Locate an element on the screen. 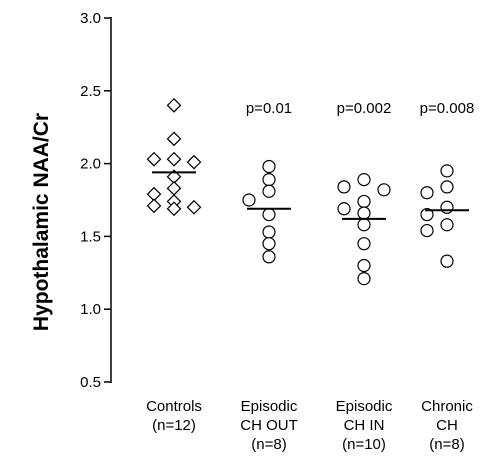 Image resolution: width=495 pixels, height=460 pixels. y-tick-label: 1.0 is located at coordinates (90, 309).